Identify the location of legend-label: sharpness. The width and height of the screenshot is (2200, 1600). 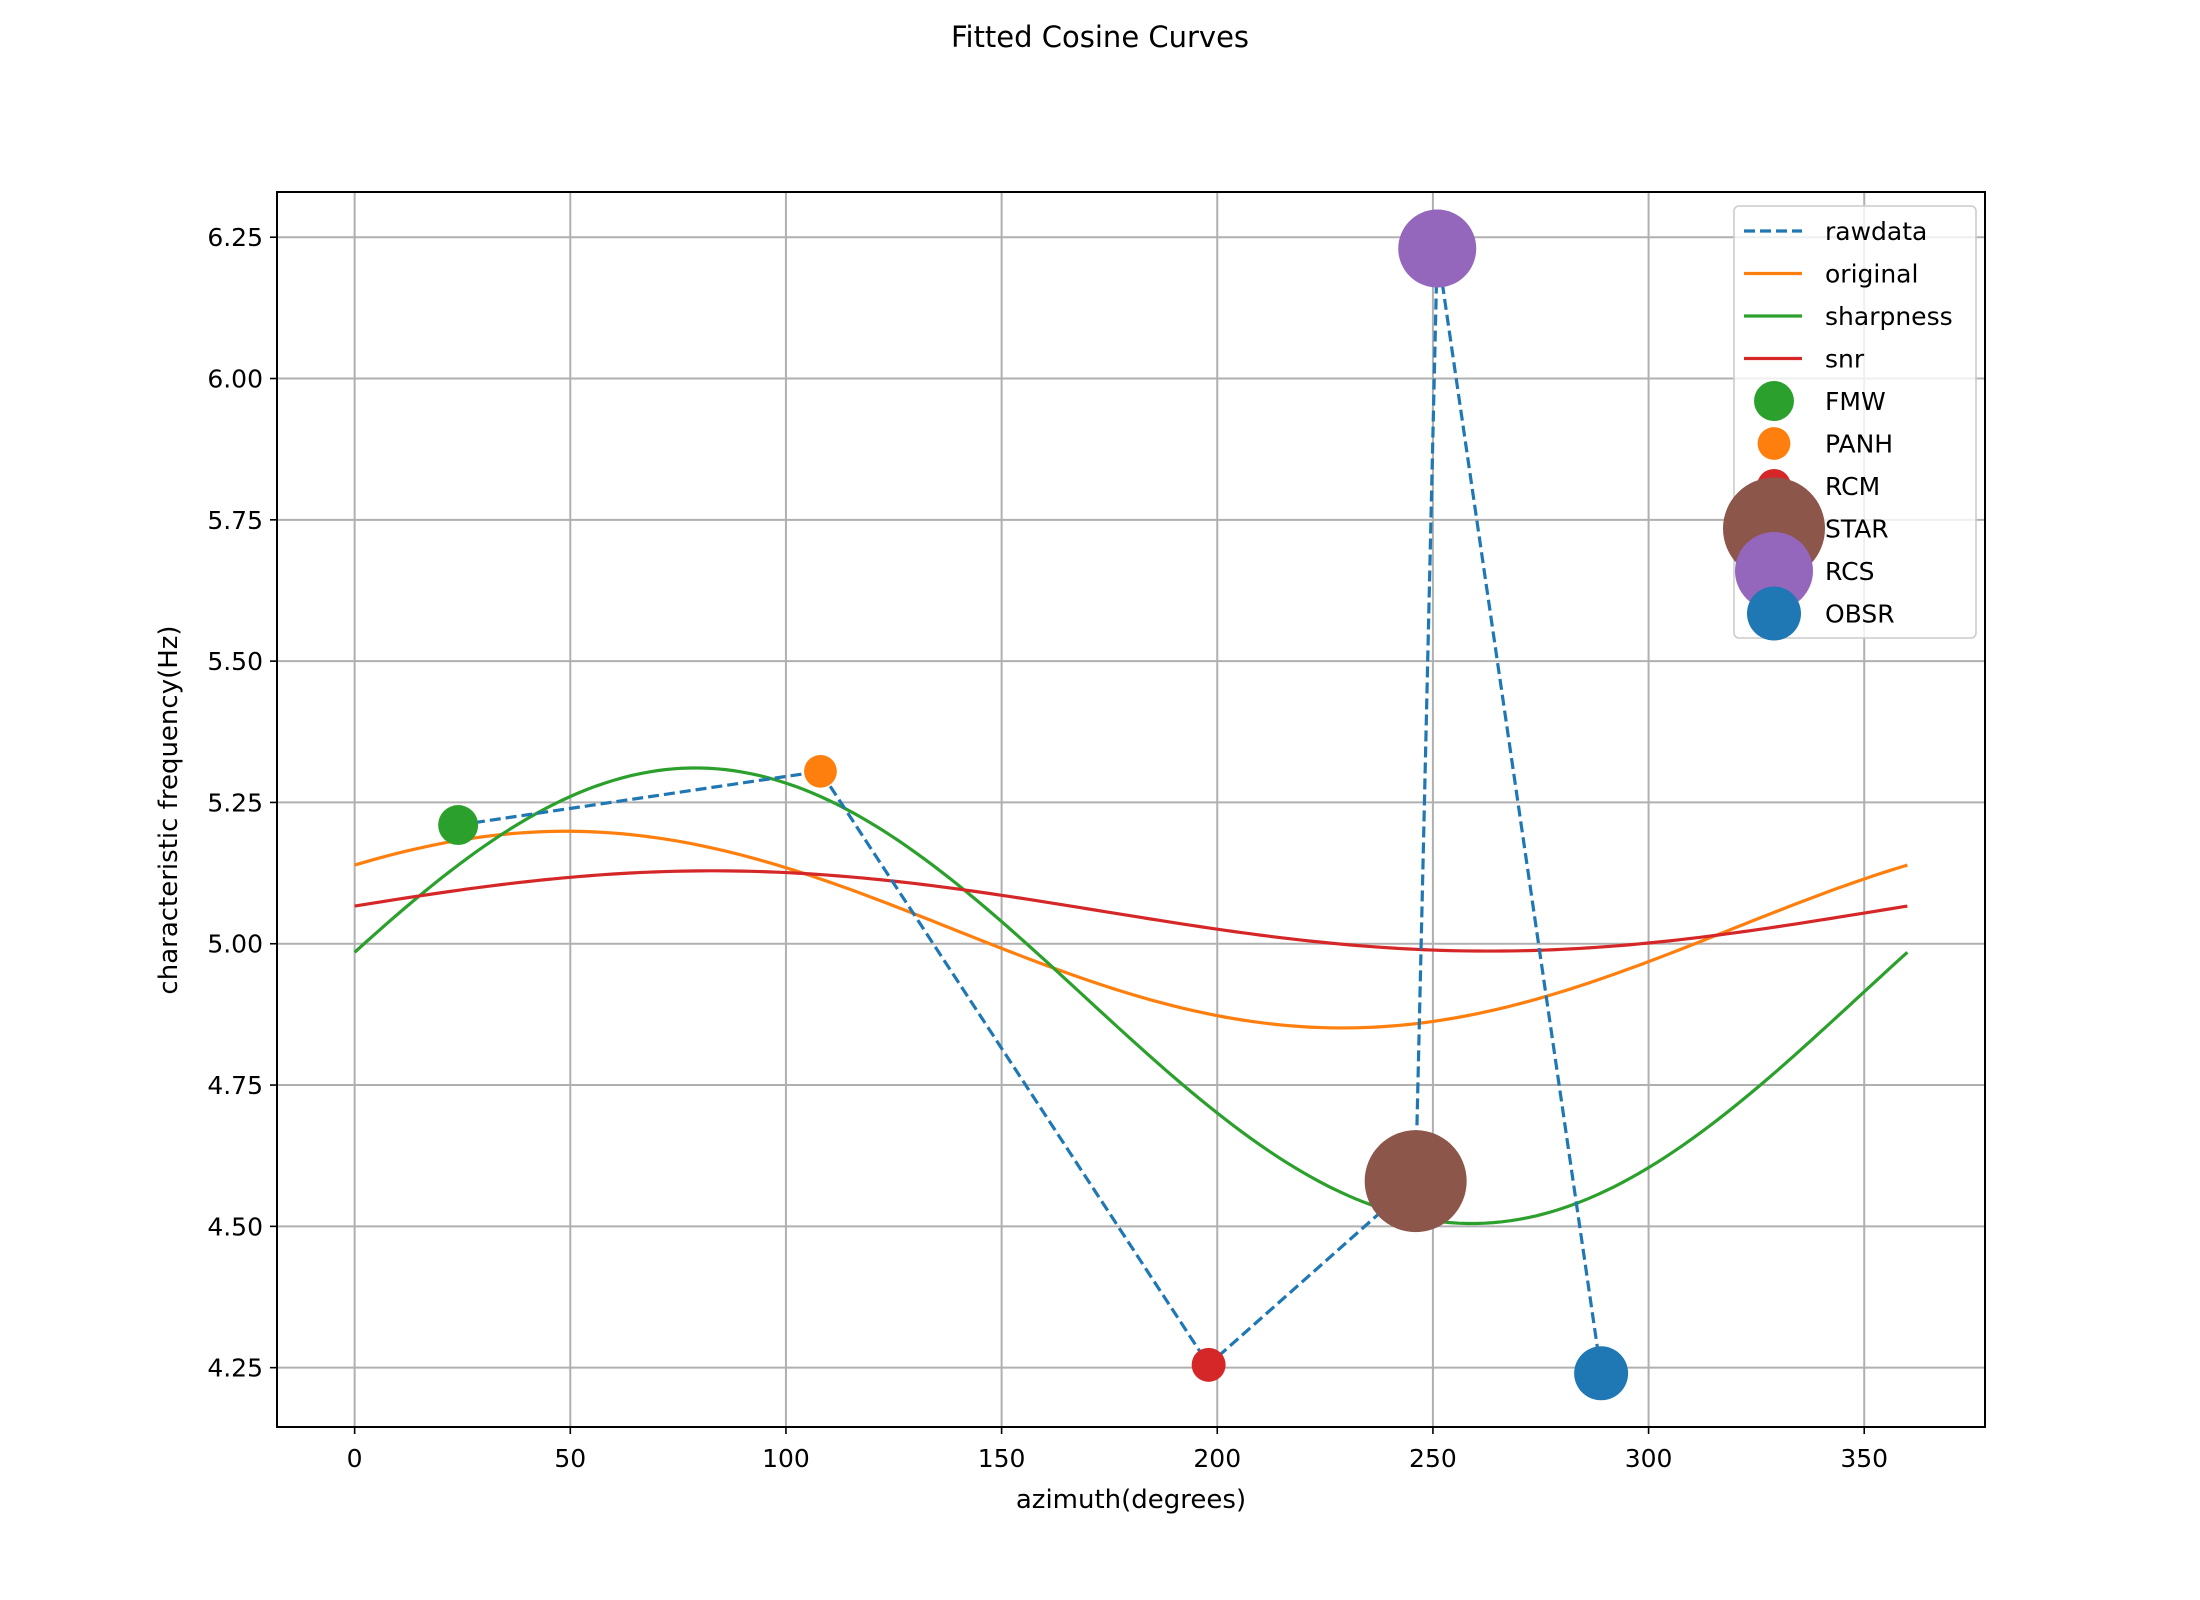
(1889, 316).